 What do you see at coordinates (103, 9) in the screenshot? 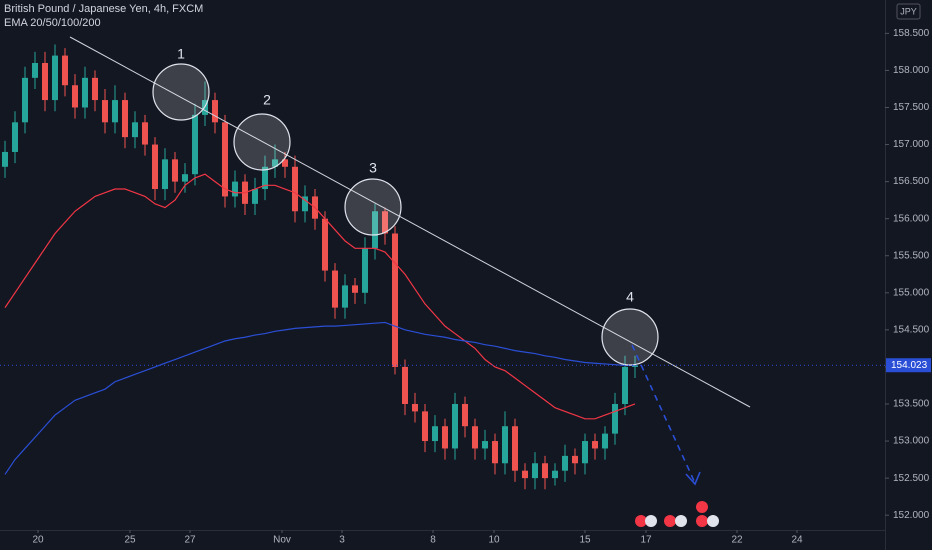
I see `chart-title: British Pound / Japanese Yen, 4h, FXCM` at bounding box center [103, 9].